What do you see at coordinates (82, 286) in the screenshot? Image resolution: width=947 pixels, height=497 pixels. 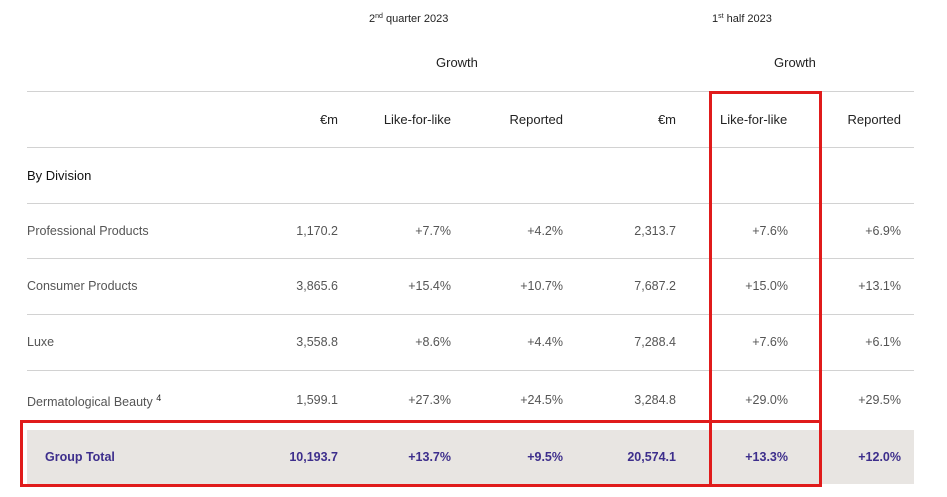 I see `row-label: Consumer Products` at bounding box center [82, 286].